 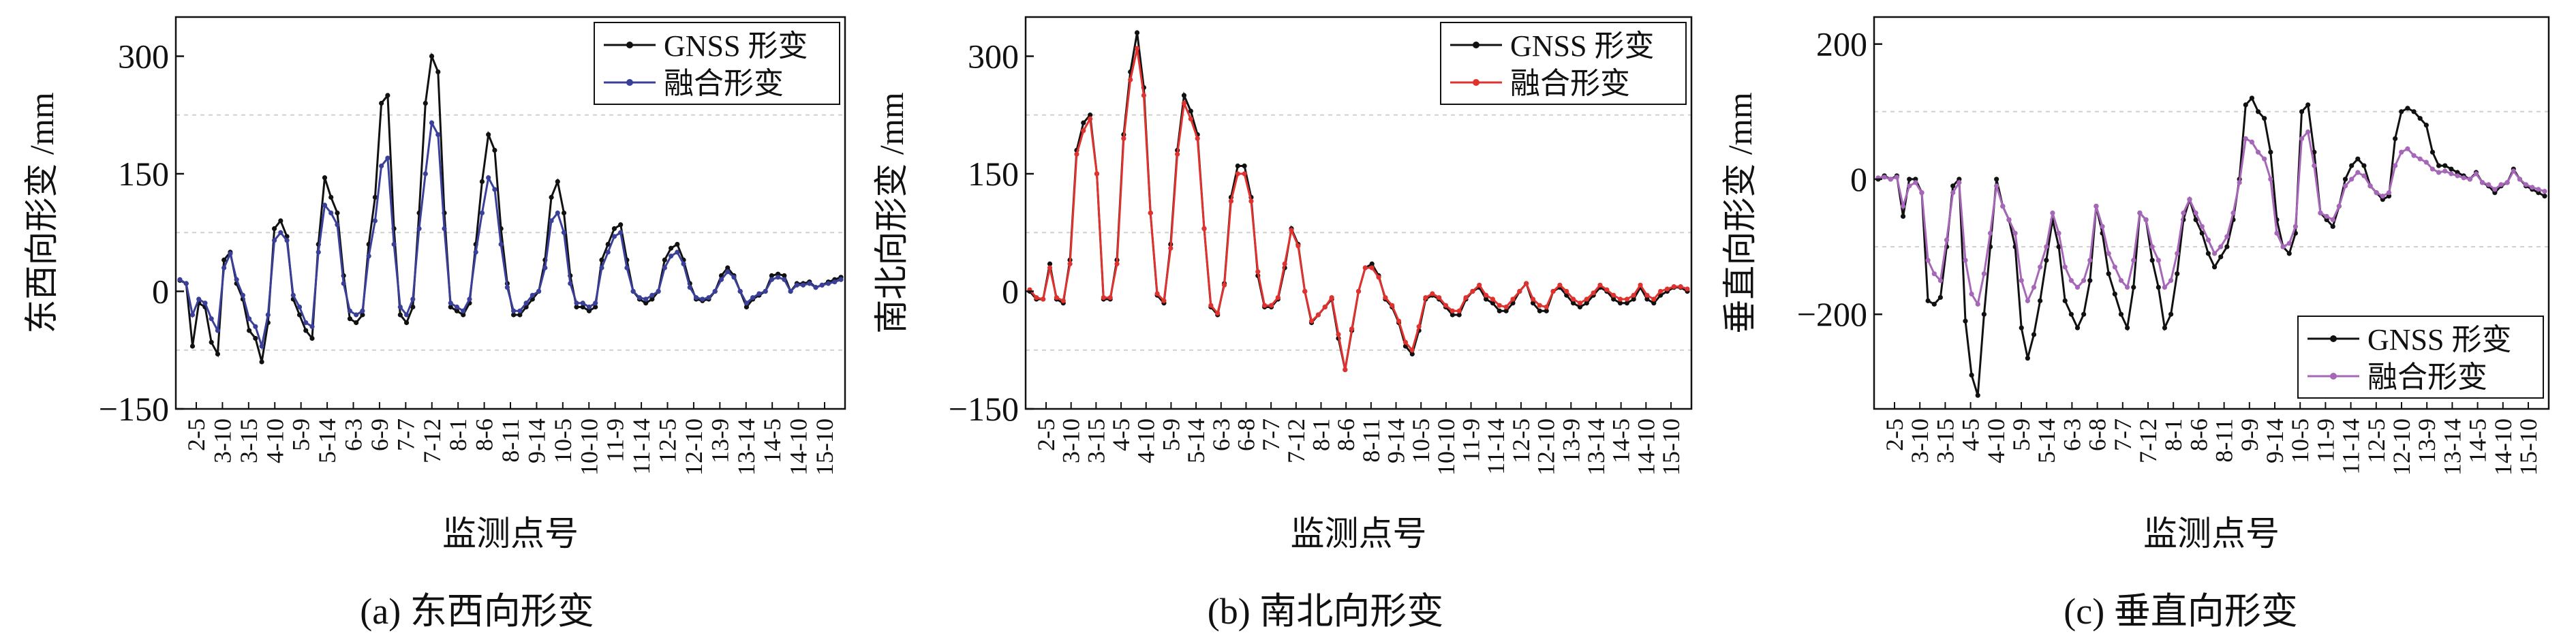 What do you see at coordinates (2211, 246) in the screenshot?
I see `series-line` at bounding box center [2211, 246].